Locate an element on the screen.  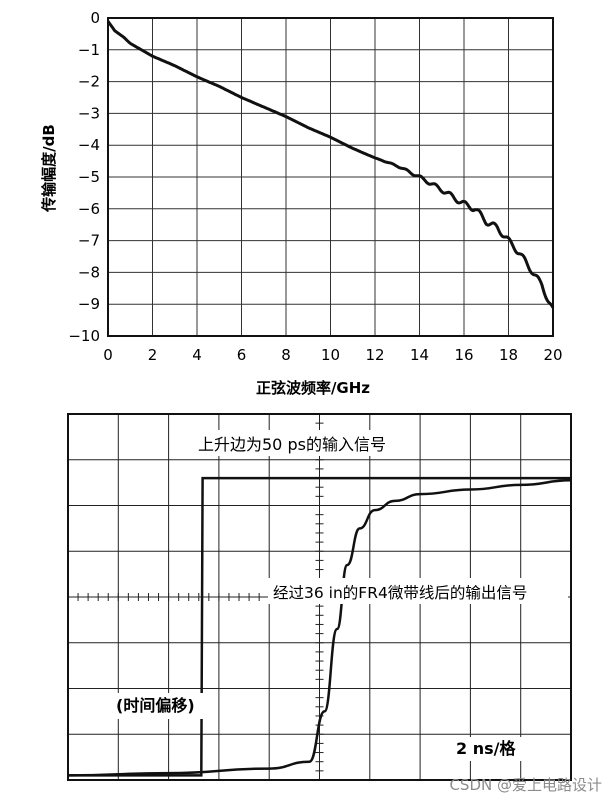
attenuation-x-tick-label: 18 is located at coordinates (508, 355).